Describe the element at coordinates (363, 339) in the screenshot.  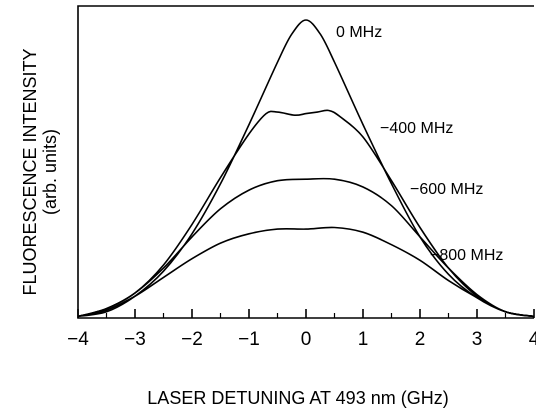
I see `x-tick-label: 1` at that location.